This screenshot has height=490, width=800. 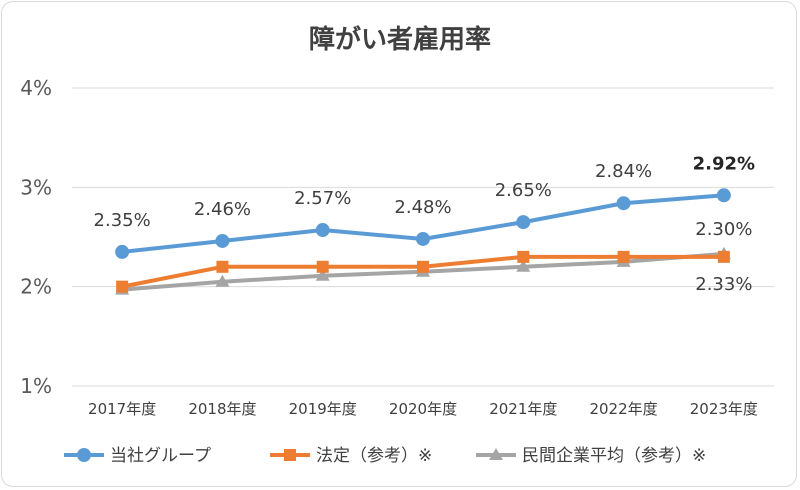 What do you see at coordinates (122, 409) in the screenshot?
I see `x-tick-label: 2017年度` at bounding box center [122, 409].